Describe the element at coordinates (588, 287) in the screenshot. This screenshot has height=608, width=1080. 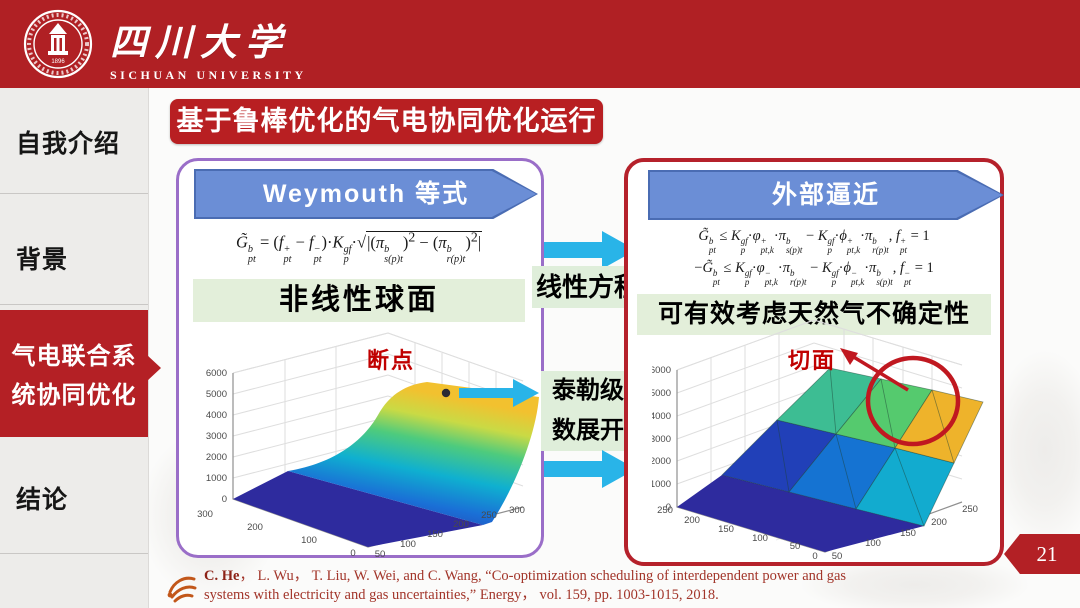
I see `linear-equation-label: 线性方程` at that location.